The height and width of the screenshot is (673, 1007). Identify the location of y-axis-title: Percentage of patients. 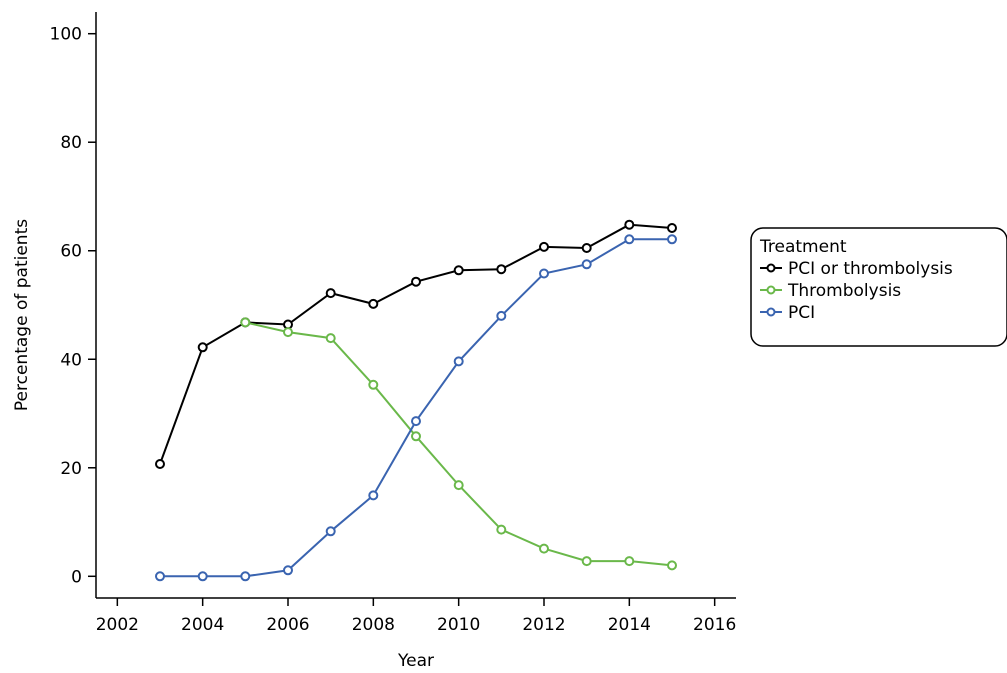
(22, 315).